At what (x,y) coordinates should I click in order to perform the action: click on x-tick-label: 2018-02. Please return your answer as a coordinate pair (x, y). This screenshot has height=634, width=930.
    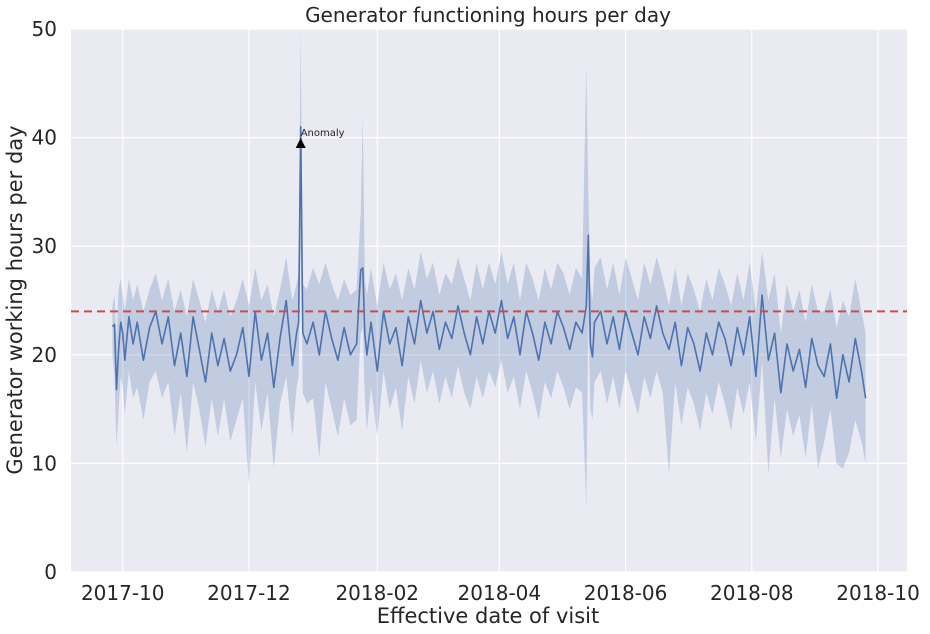
    Looking at the image, I should click on (377, 593).